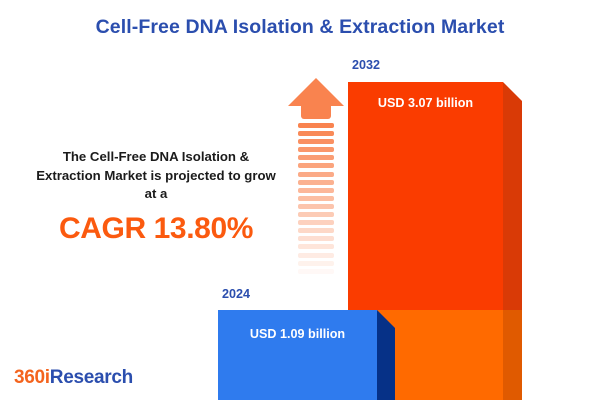 This screenshot has width=600, height=400. What do you see at coordinates (155, 229) in the screenshot?
I see `cagr-highlight: CAGR 13.80%` at bounding box center [155, 229].